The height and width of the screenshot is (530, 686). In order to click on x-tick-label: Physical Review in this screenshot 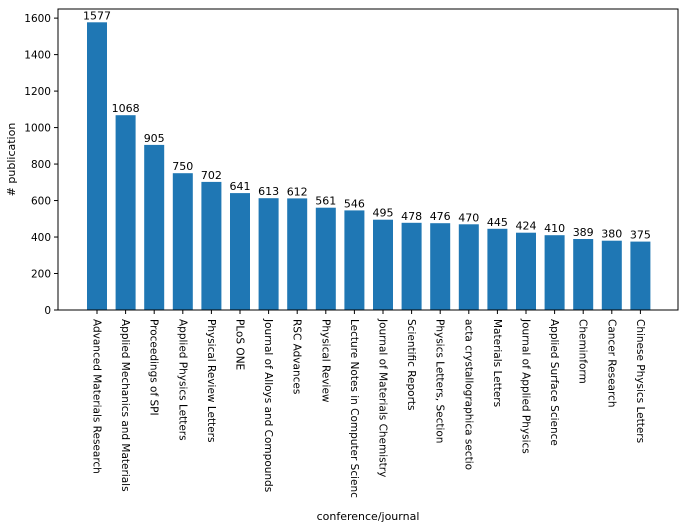, I will do `click(325, 361)`.